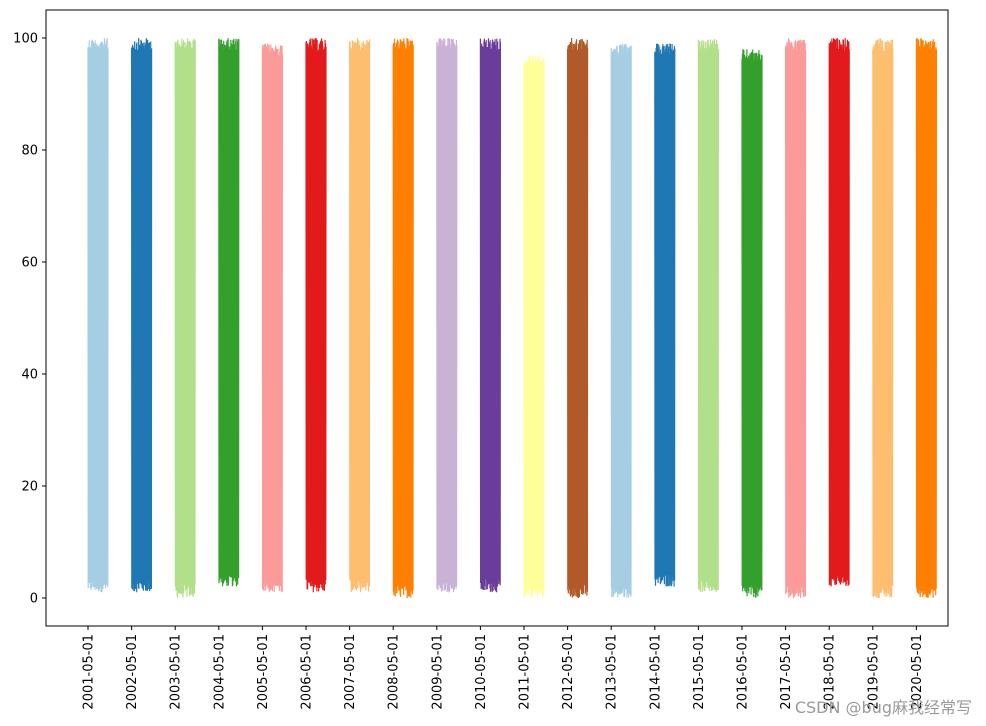 The height and width of the screenshot is (726, 986). I want to click on series-line-2015, so click(708, 316).